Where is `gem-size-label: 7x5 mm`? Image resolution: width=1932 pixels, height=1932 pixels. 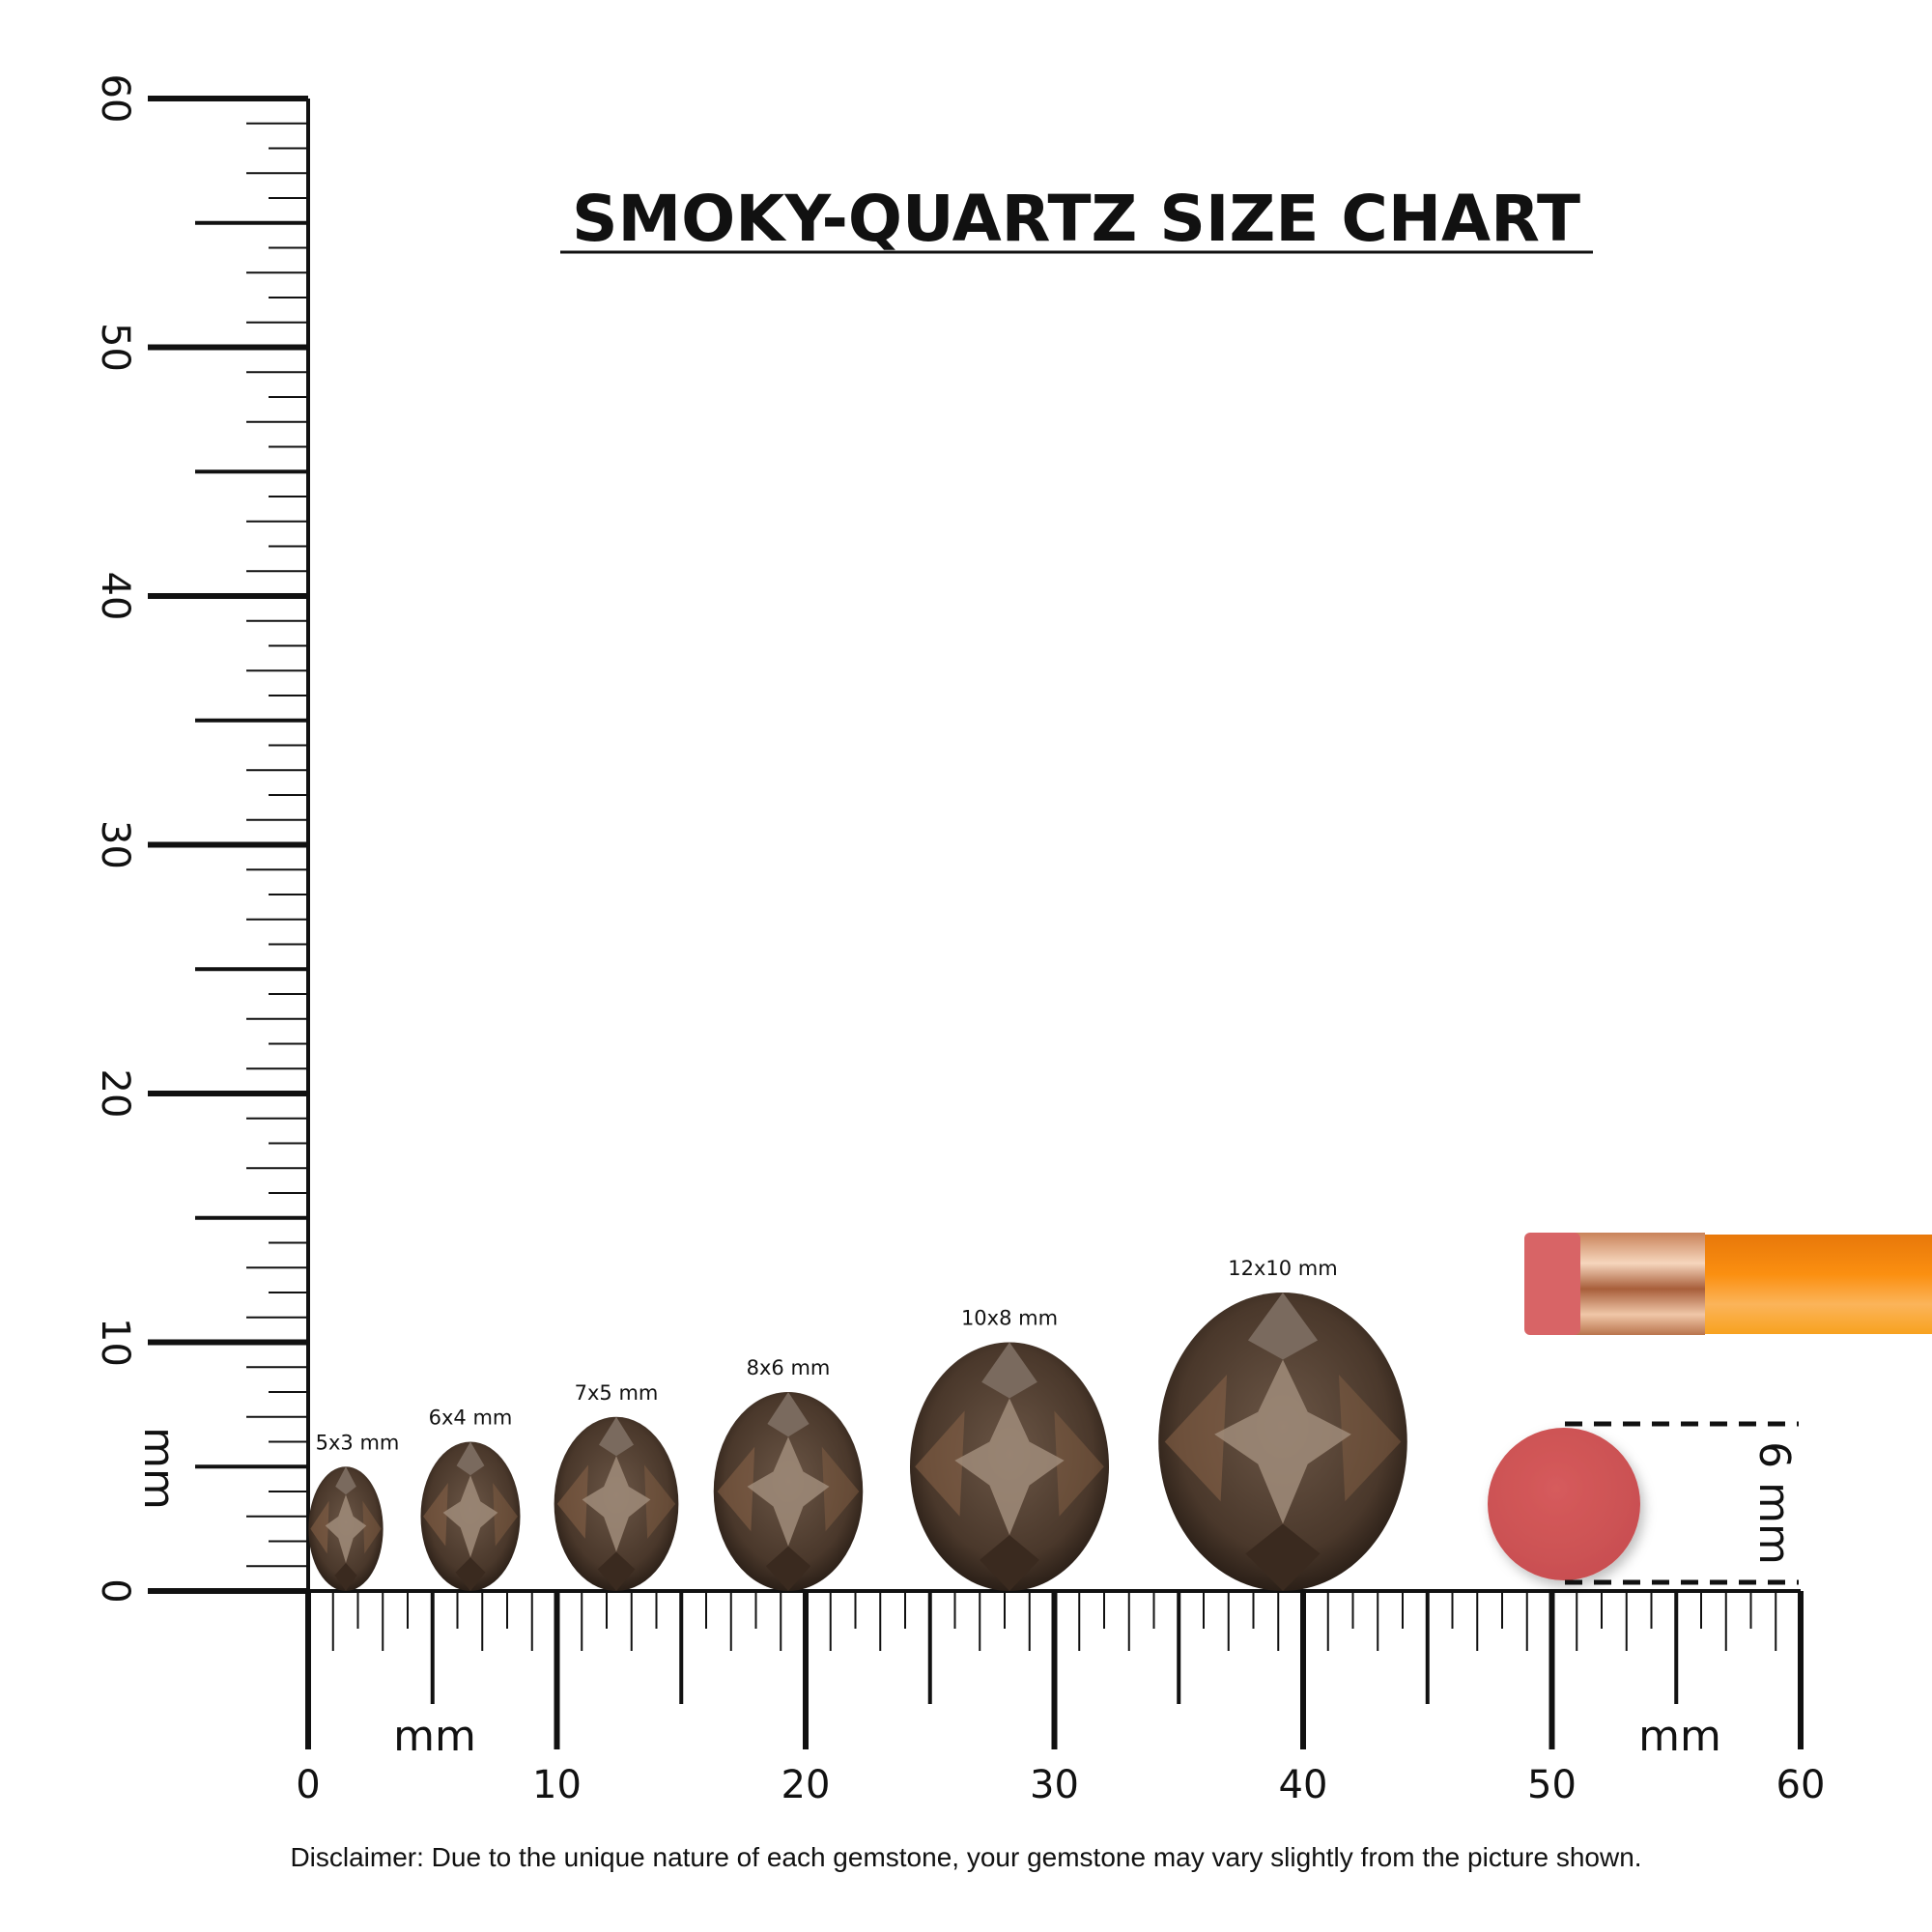
gem-size-label: 7x5 mm is located at coordinates (617, 1393).